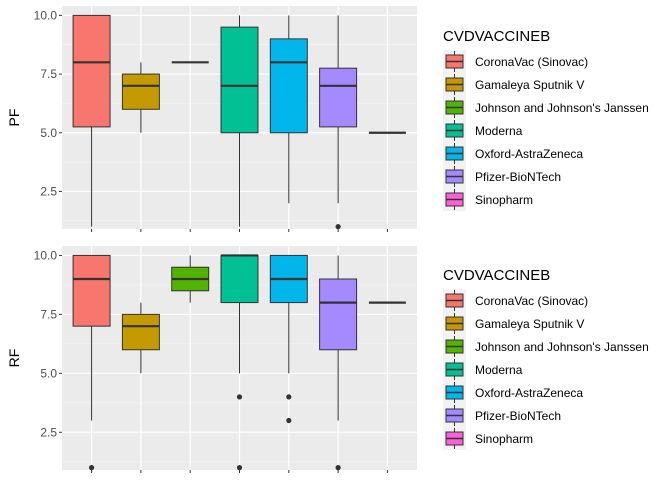  Describe the element at coordinates (14, 358) in the screenshot. I see `y-axis-title: RF` at that location.